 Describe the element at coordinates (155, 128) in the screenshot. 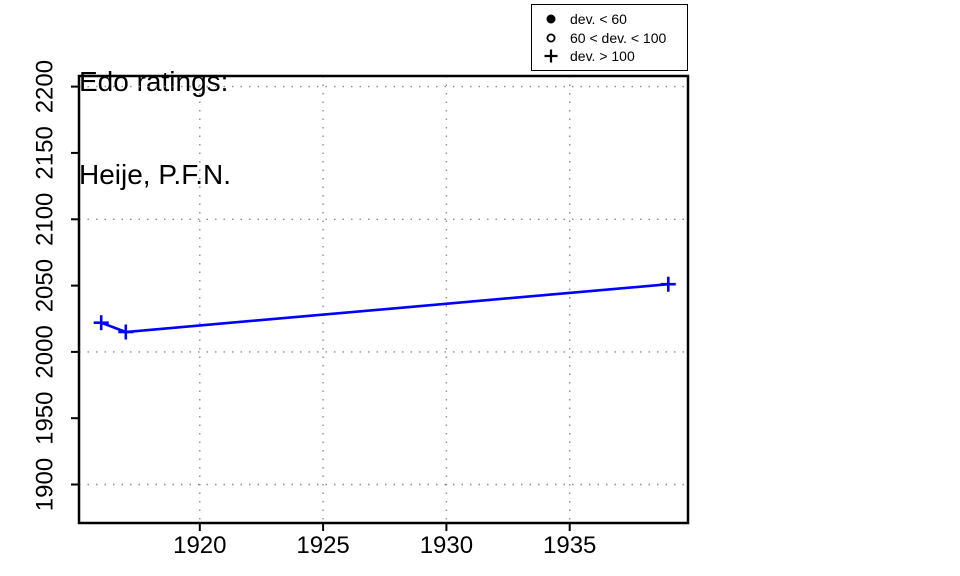

I see `chart-title: Edo ratings: Heije, P.F.N.` at that location.